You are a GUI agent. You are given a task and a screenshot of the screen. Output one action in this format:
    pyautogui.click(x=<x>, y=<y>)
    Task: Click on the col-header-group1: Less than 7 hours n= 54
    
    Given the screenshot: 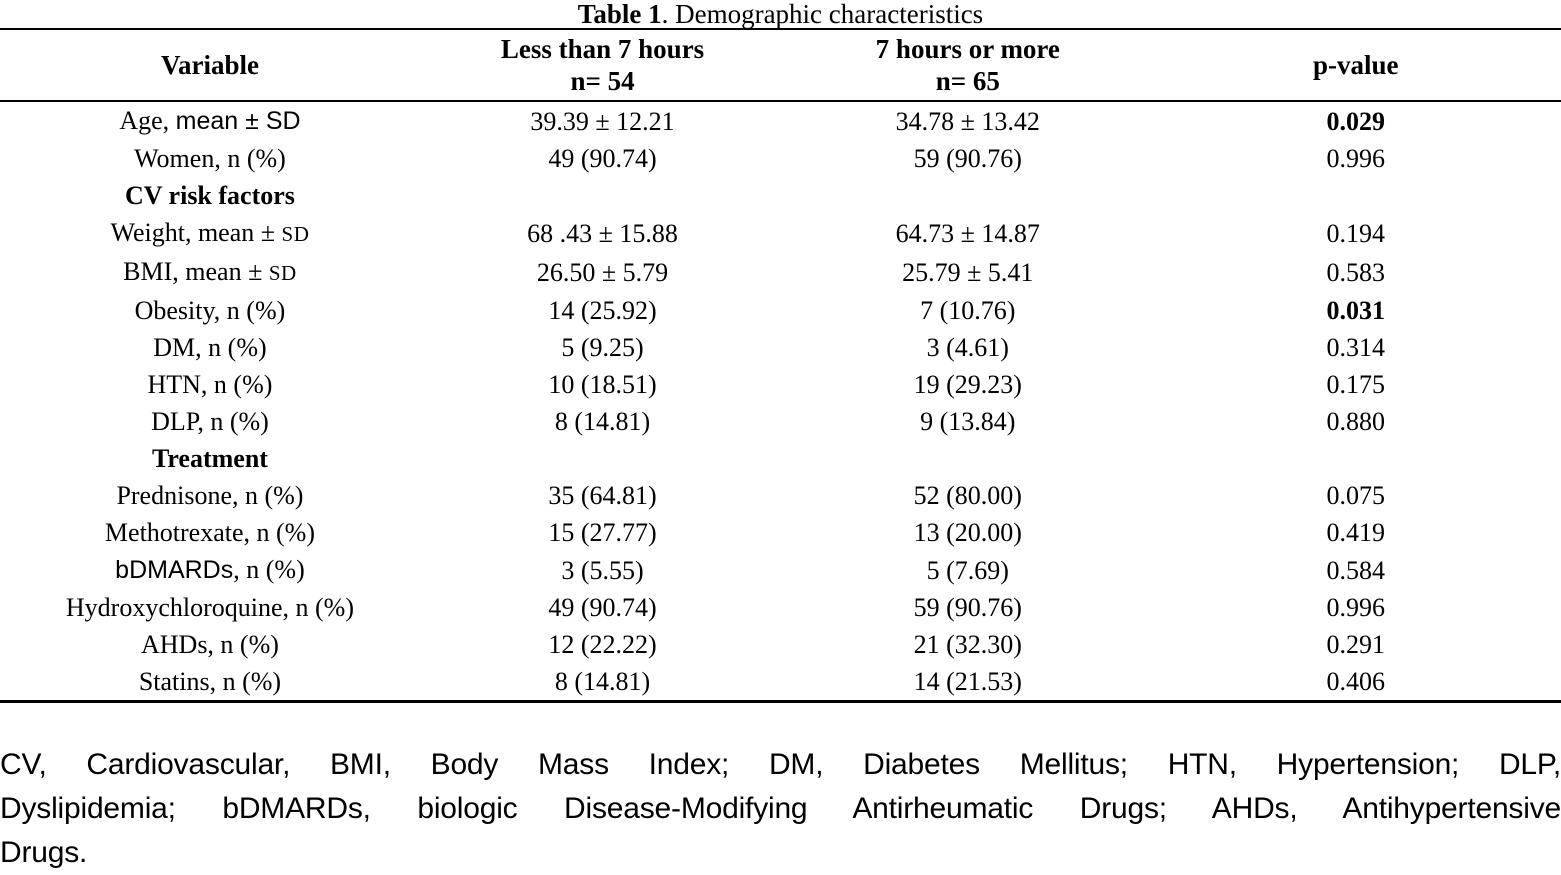 What is the action you would take?
    pyautogui.click(x=602, y=65)
    